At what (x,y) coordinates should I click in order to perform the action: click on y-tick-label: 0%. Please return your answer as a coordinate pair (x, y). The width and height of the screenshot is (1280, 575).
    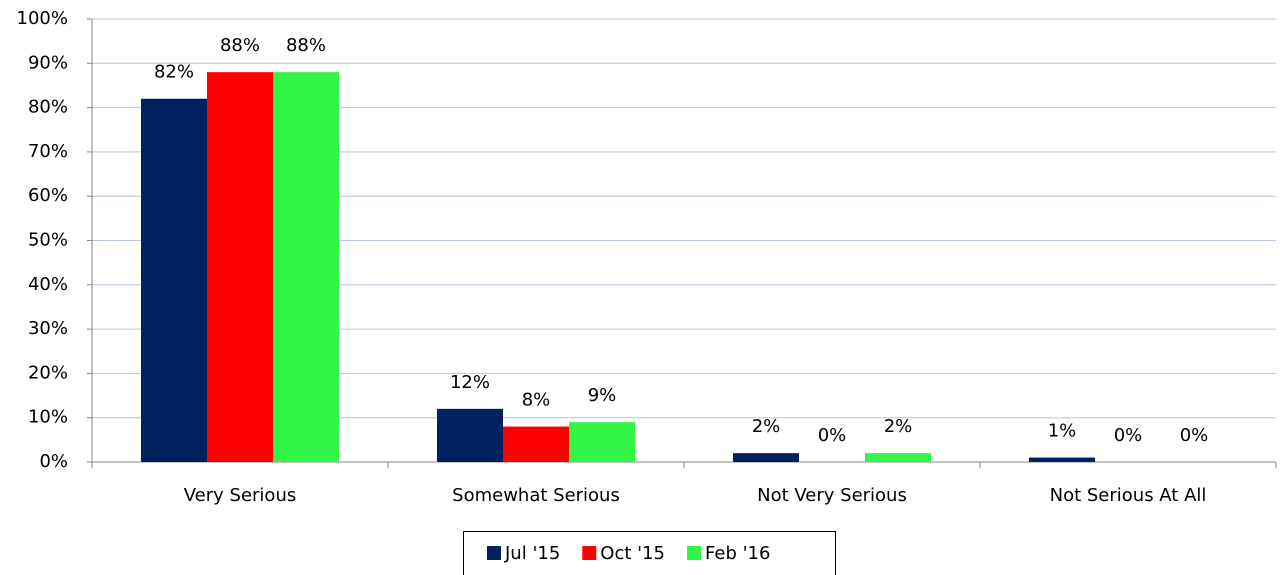
    Looking at the image, I should click on (53, 461).